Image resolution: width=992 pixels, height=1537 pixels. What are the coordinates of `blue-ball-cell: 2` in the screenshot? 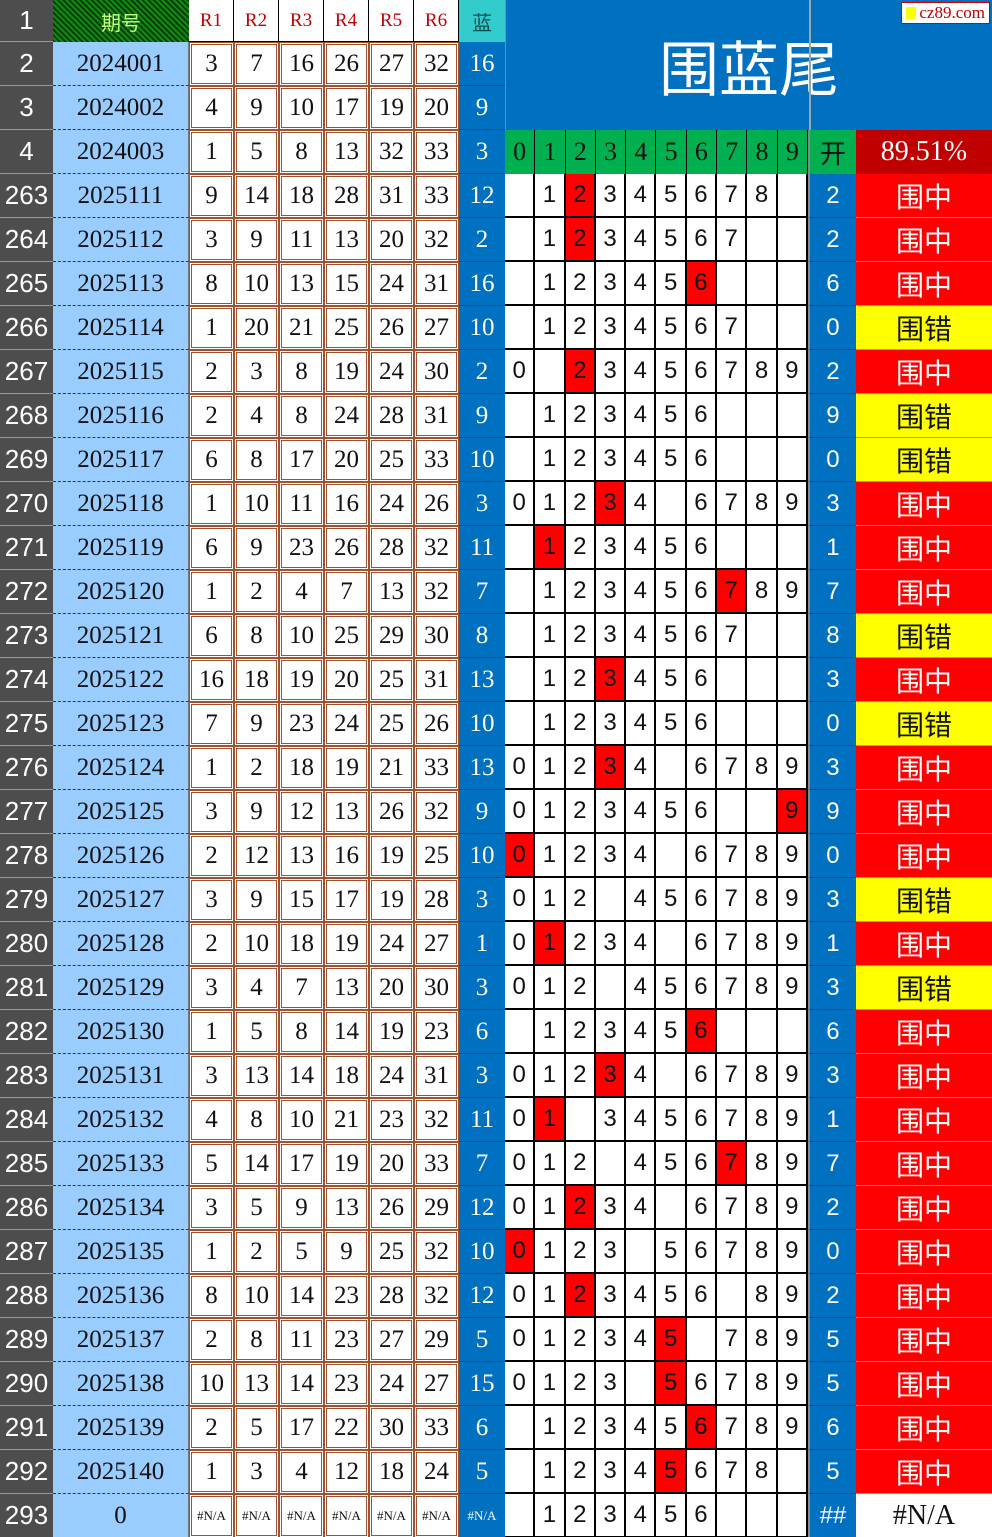 It's located at (482, 372).